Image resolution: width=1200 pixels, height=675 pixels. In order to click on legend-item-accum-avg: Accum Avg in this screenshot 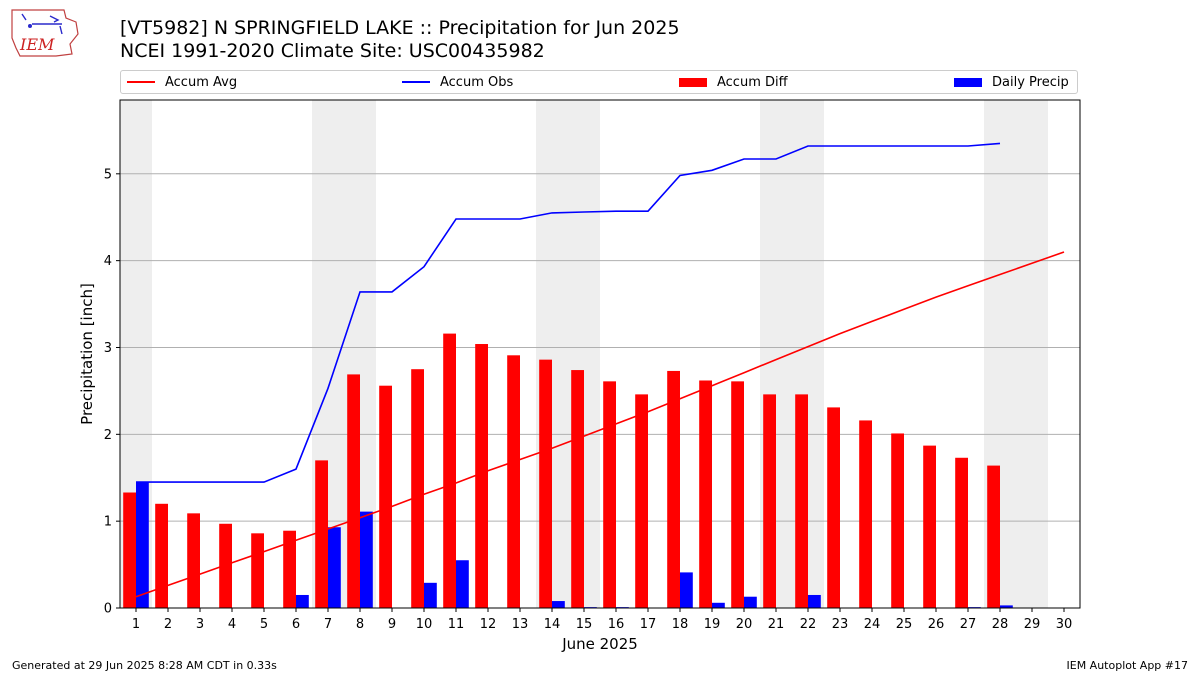, I will do `click(182, 82)`.